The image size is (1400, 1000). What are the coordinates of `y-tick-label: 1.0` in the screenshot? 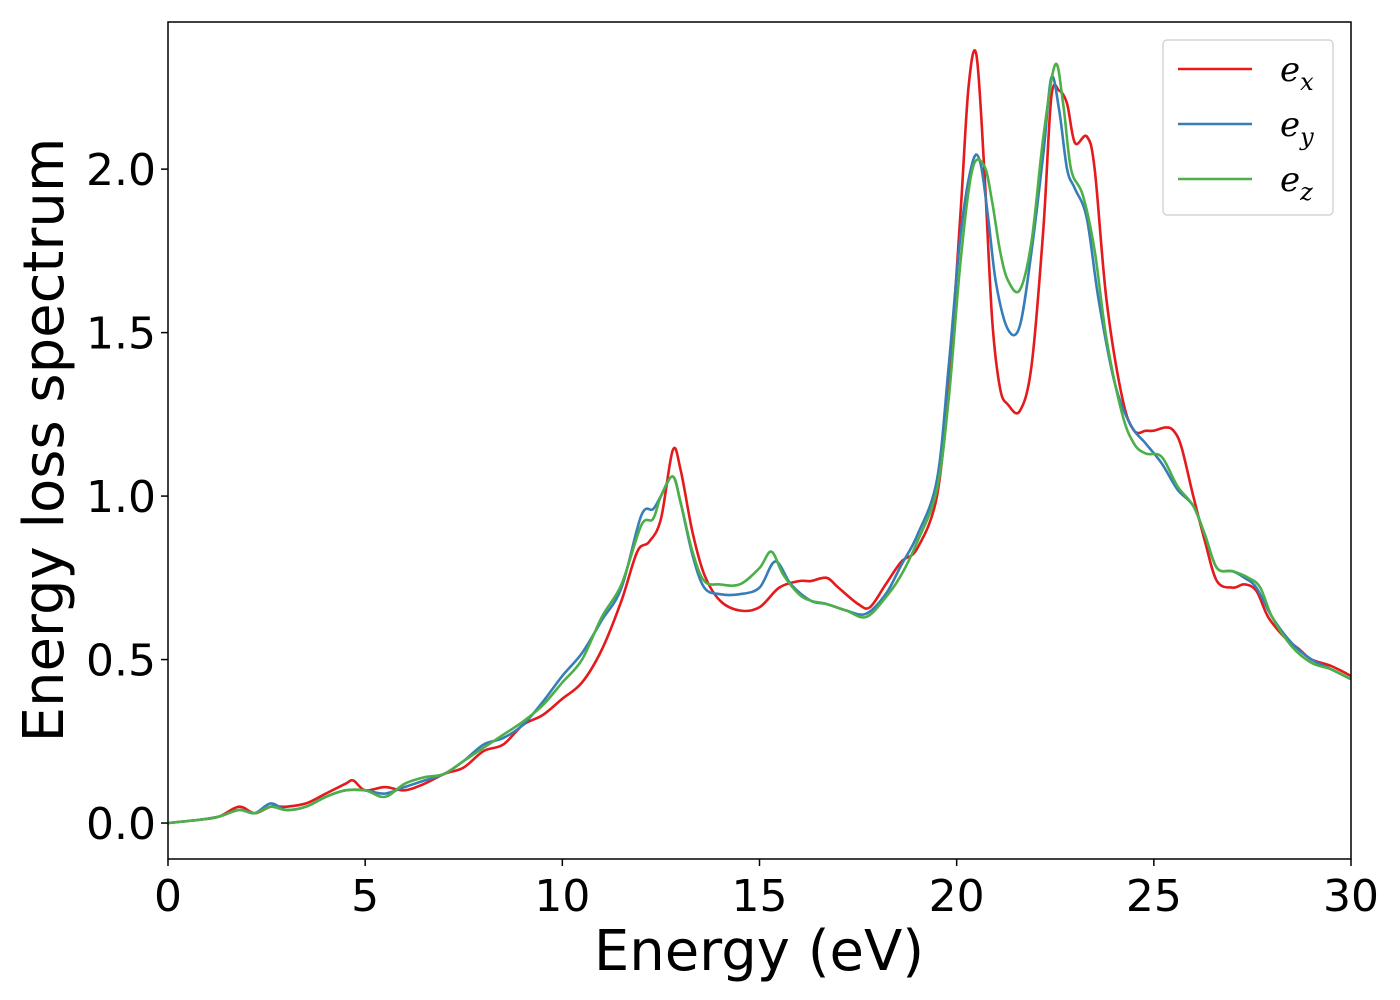 It's located at (121, 497).